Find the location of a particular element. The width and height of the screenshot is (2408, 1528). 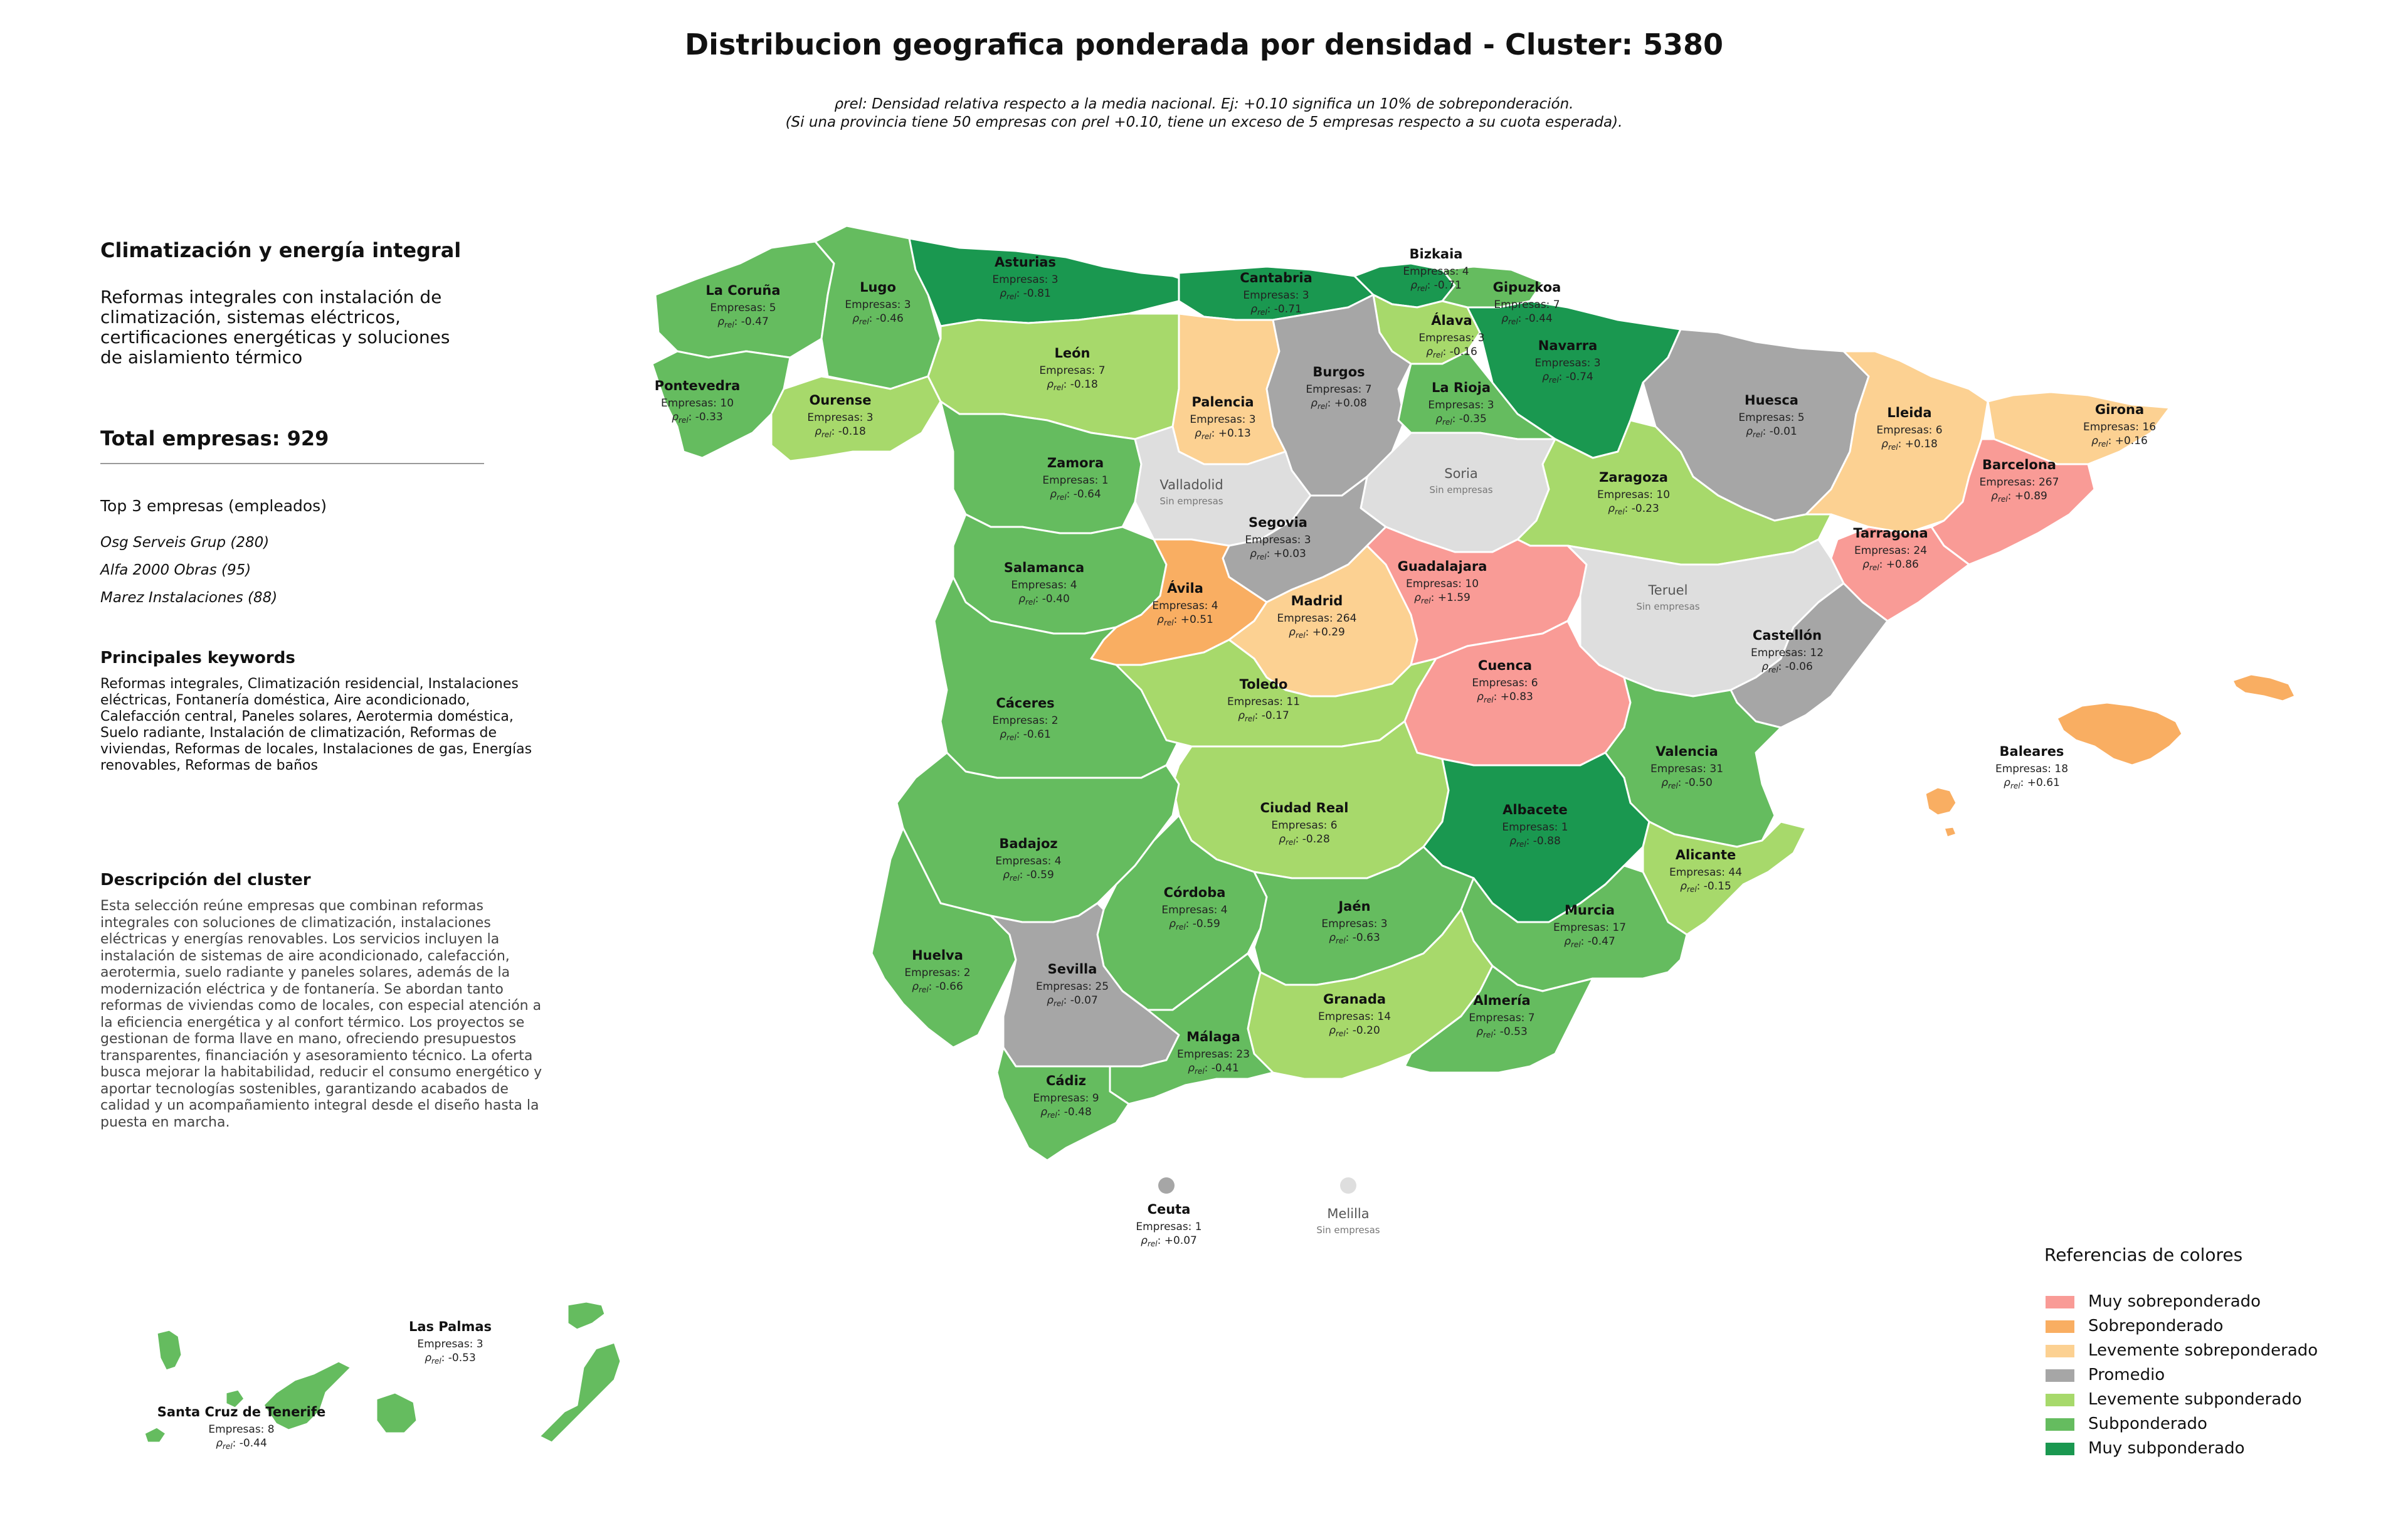

province-name: Albacete is located at coordinates (1535, 809).